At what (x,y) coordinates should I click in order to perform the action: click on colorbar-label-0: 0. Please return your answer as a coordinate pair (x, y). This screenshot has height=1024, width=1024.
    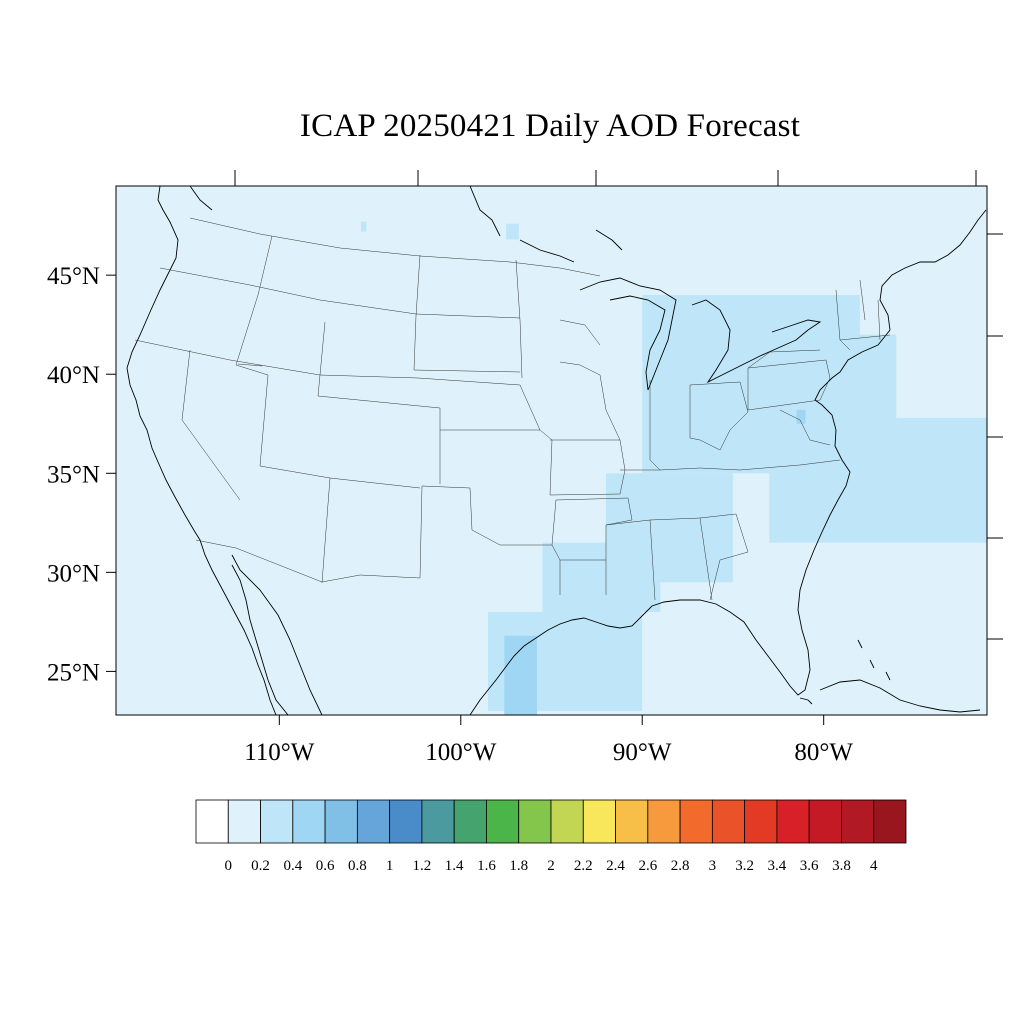
    Looking at the image, I should click on (229, 866).